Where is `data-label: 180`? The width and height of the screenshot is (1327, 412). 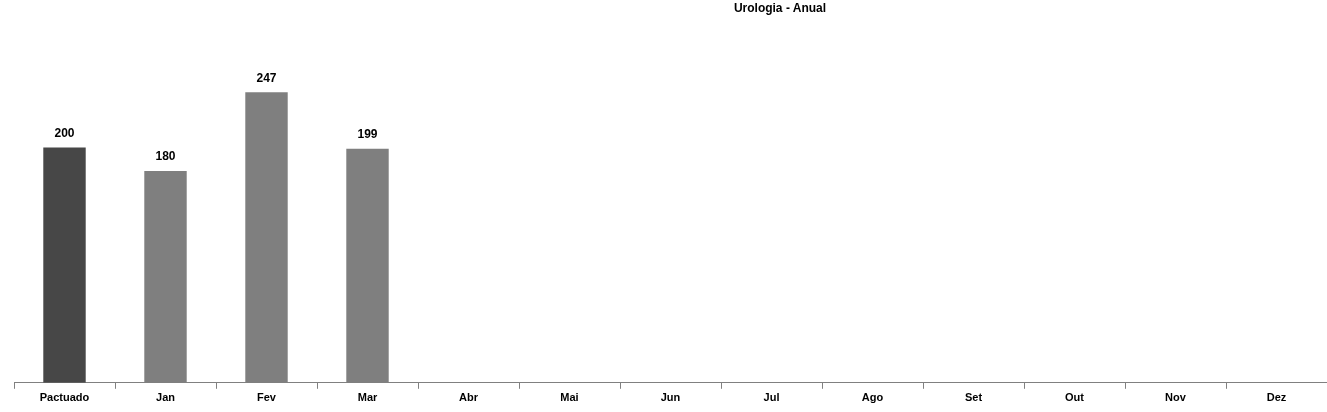 data-label: 180 is located at coordinates (165, 156).